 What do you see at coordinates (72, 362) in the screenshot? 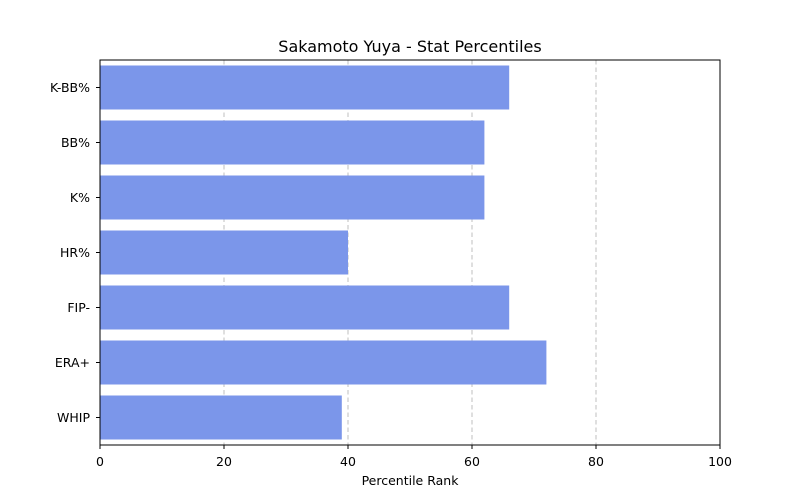
I see `y-tick-label: ERA+` at bounding box center [72, 362].